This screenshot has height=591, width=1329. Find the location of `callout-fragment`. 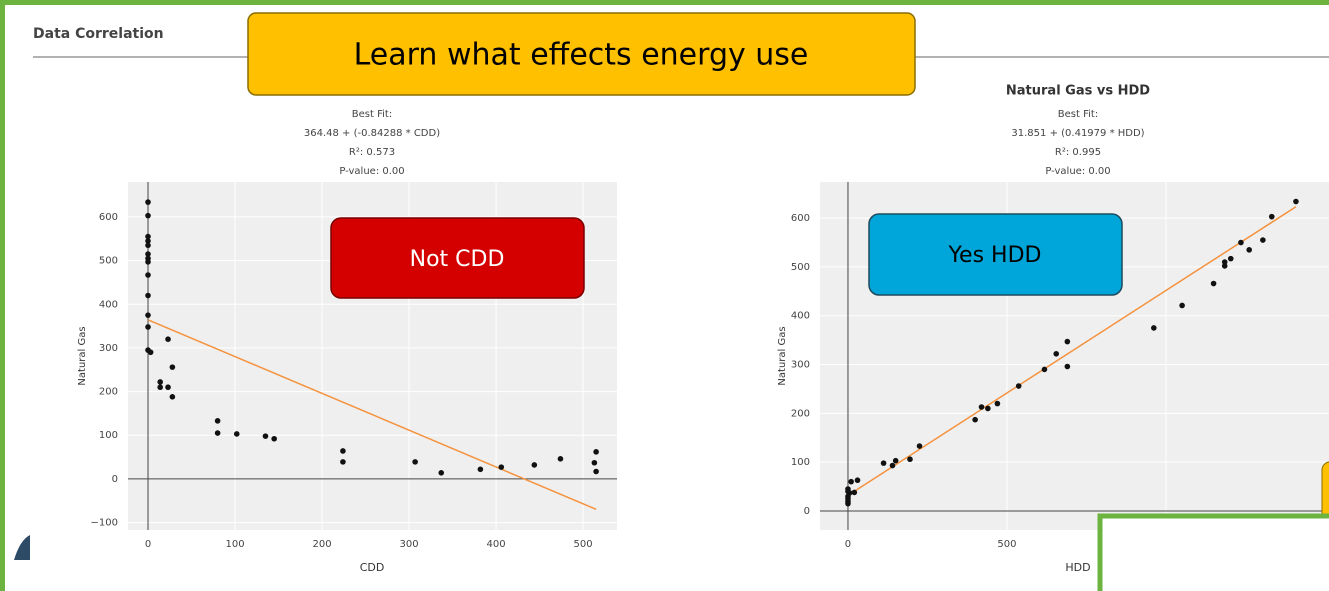

callout-fragment is located at coordinates (1325, 496).